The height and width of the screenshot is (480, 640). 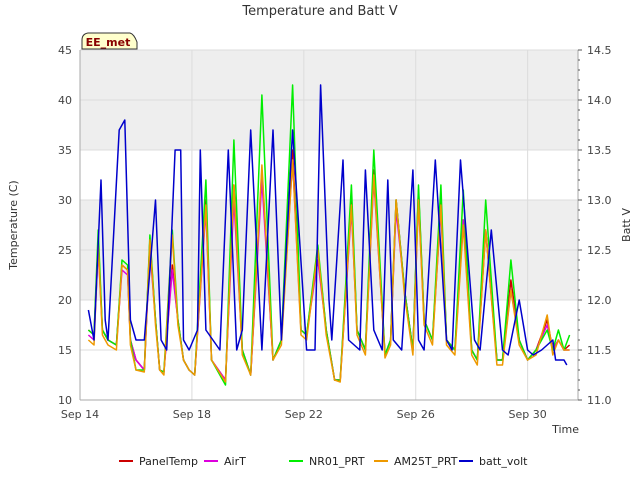 What do you see at coordinates (599, 350) in the screenshot?
I see `y2-tick-label: 11.5` at bounding box center [599, 350].